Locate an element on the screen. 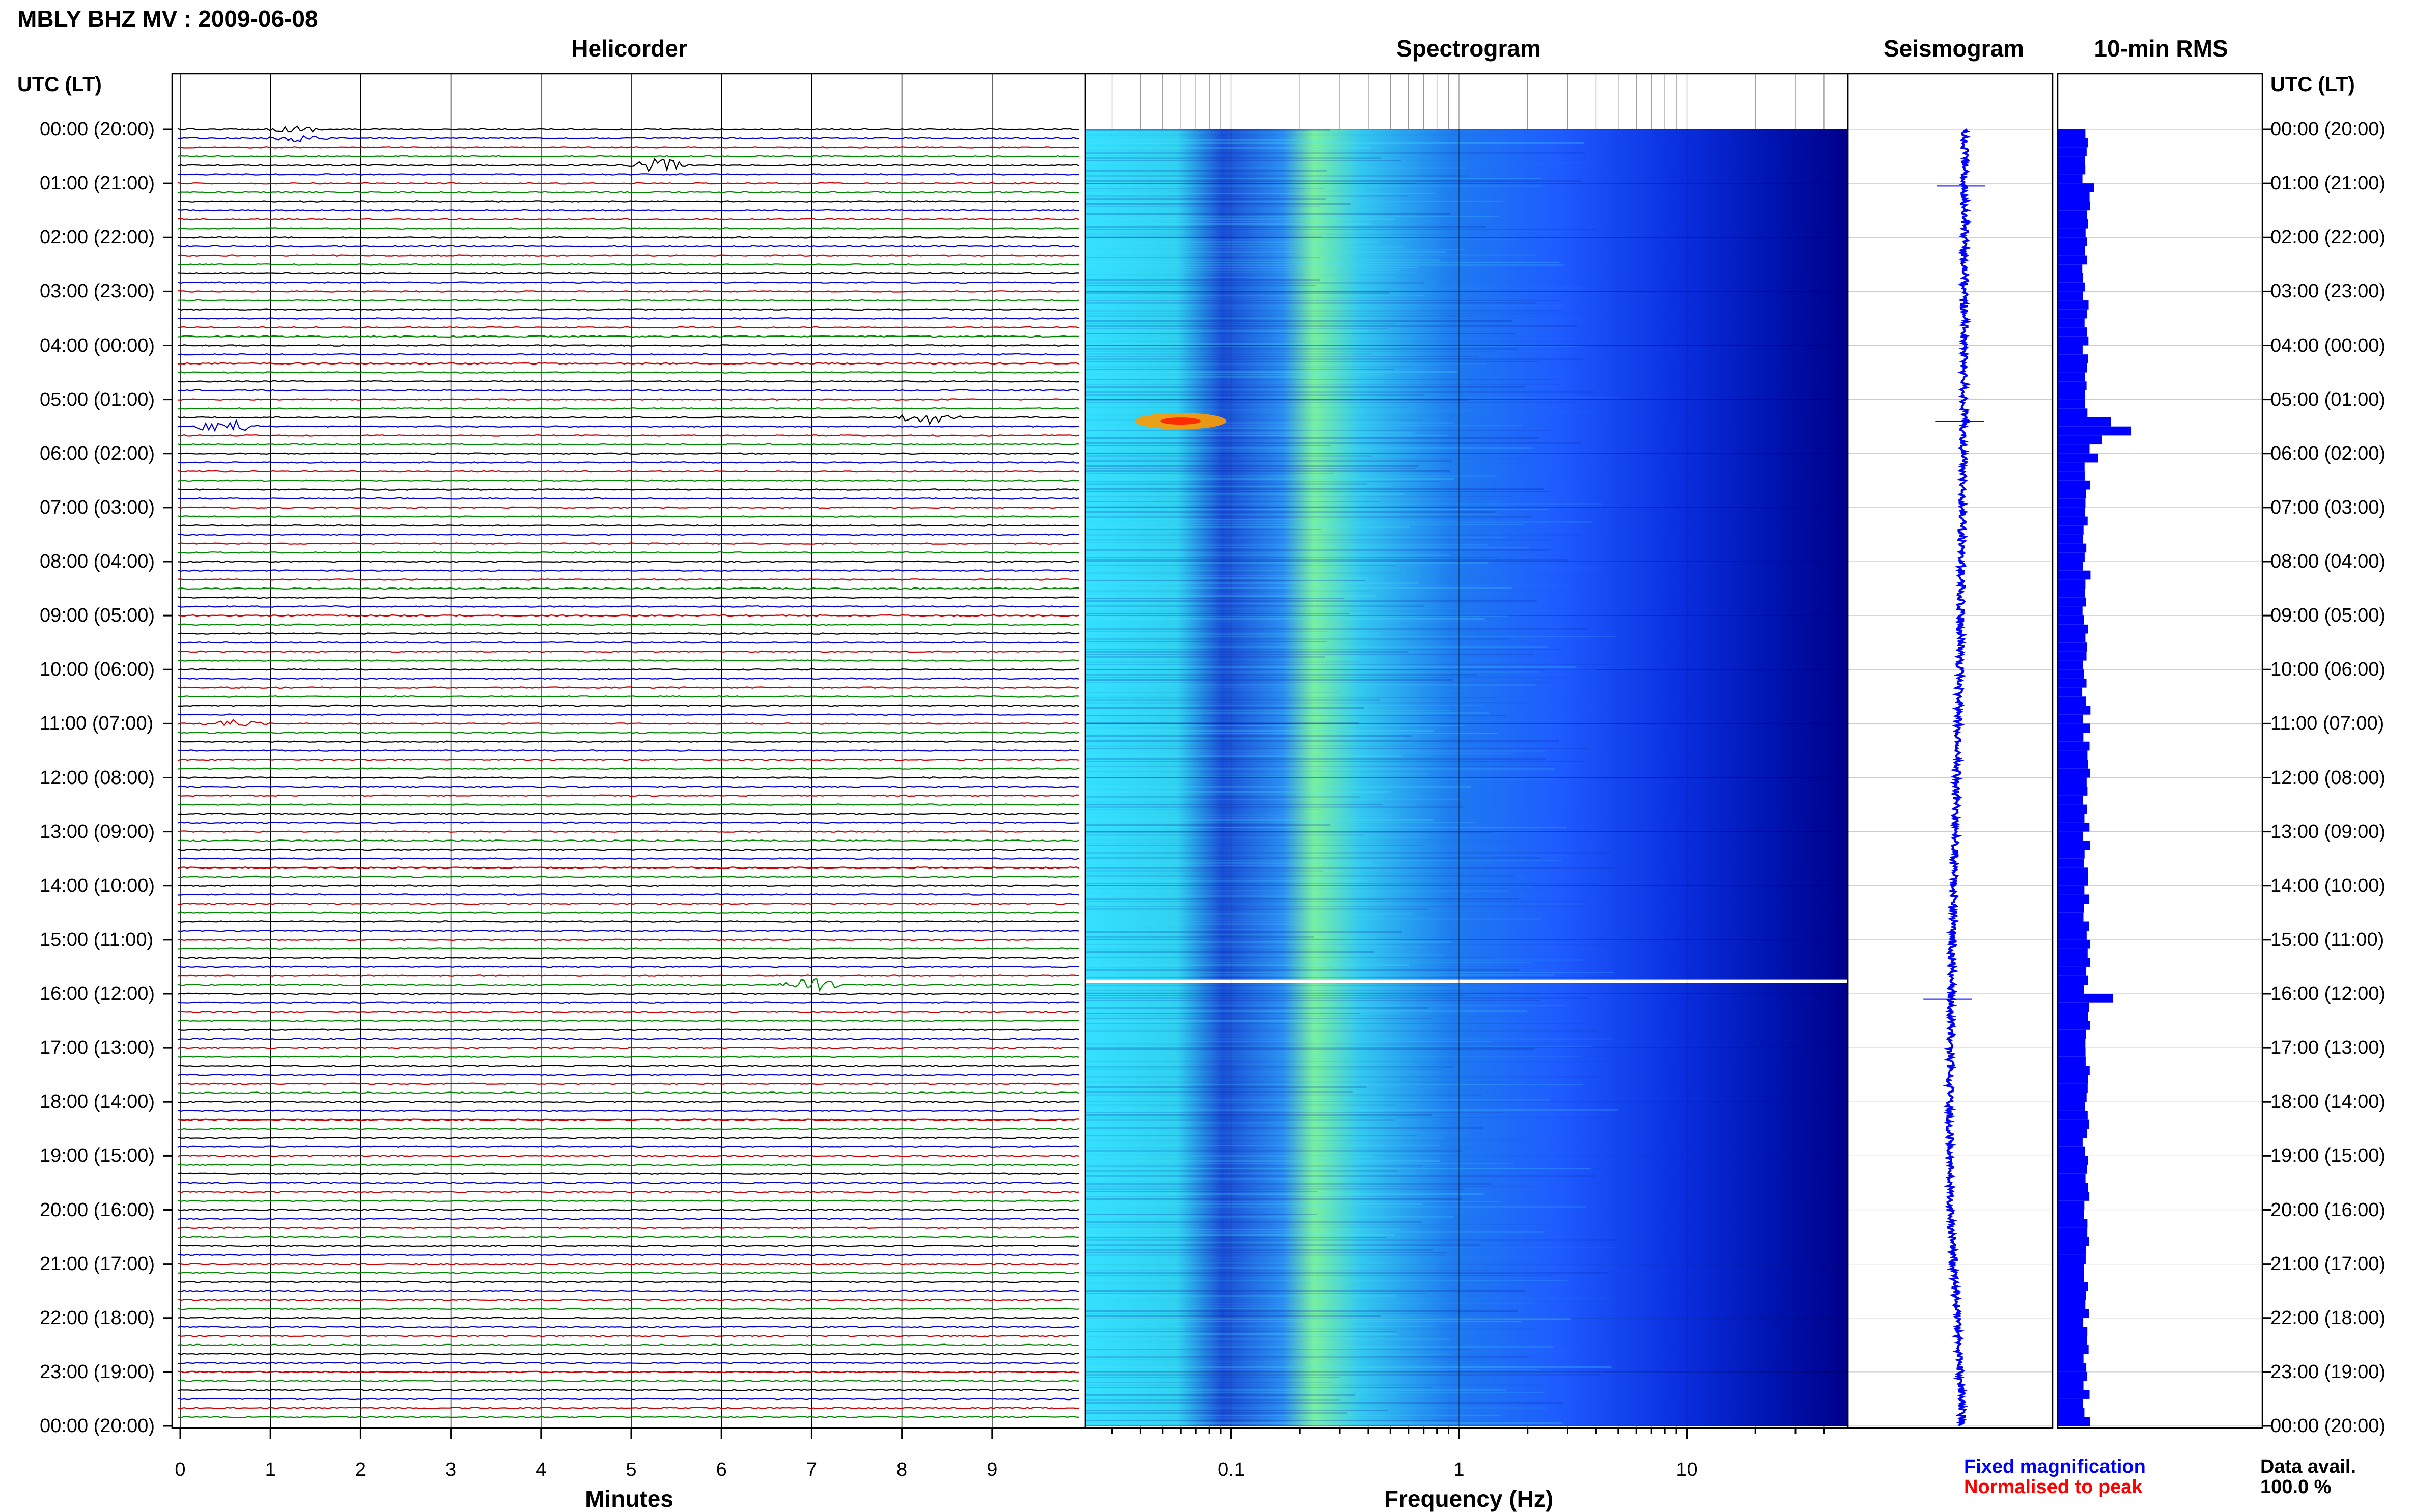 The width and height of the screenshot is (2413, 1512). time-label-left: 02:00 (22:00) is located at coordinates (97, 237).